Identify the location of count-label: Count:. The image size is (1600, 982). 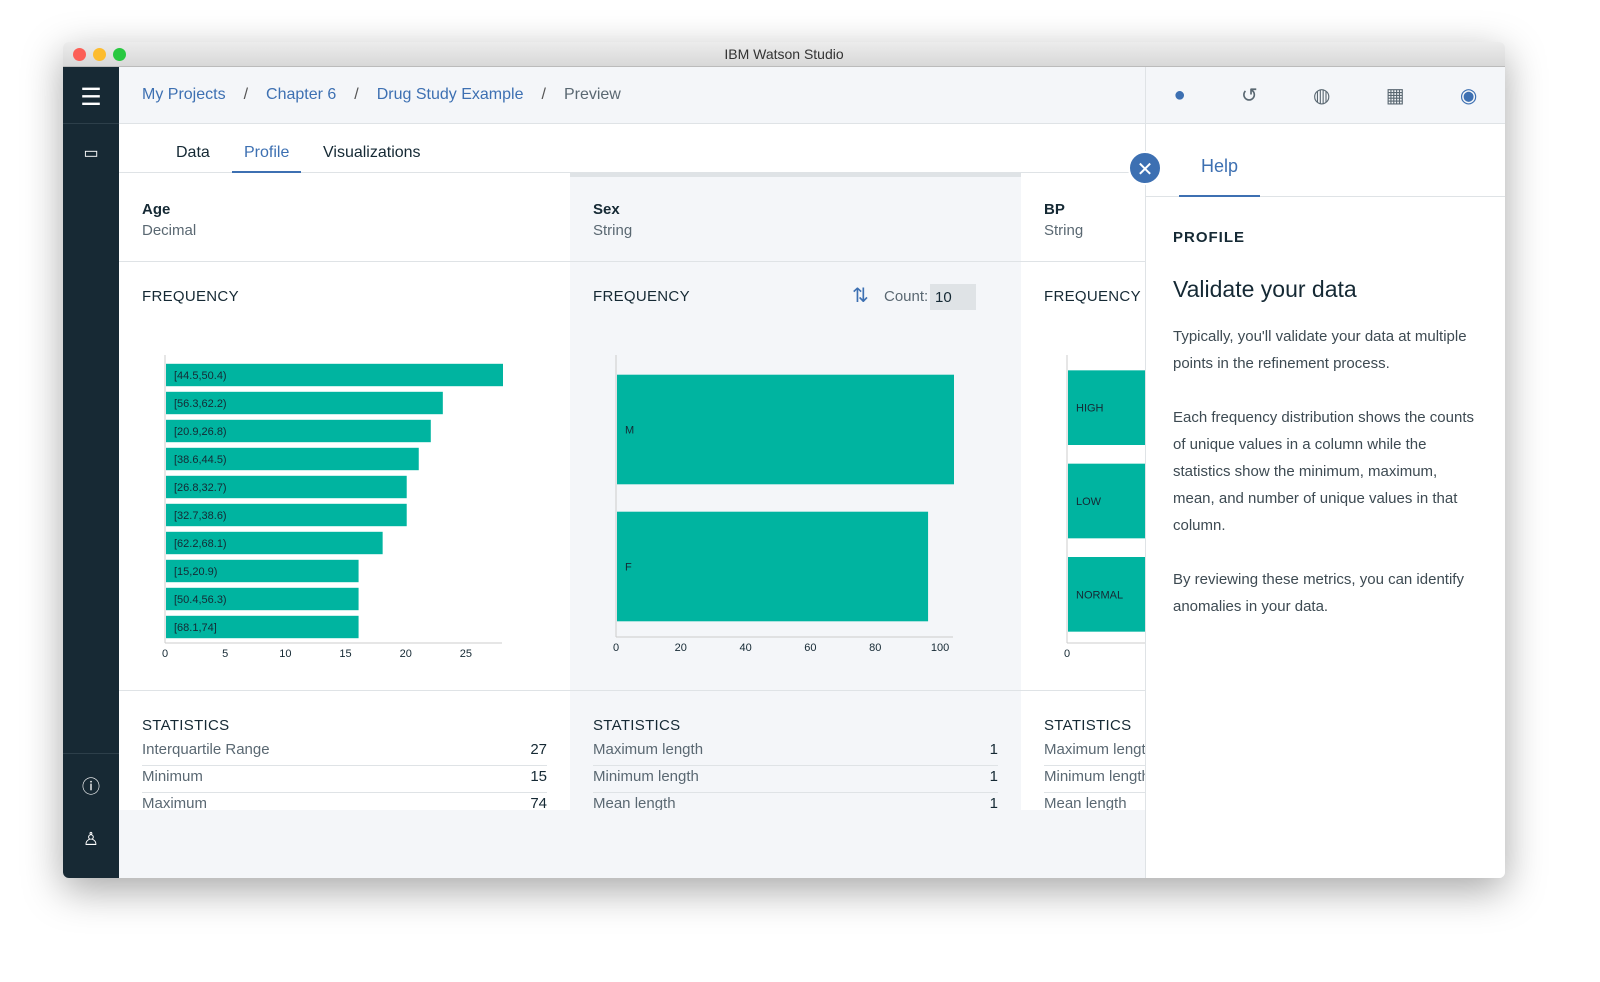
(906, 296).